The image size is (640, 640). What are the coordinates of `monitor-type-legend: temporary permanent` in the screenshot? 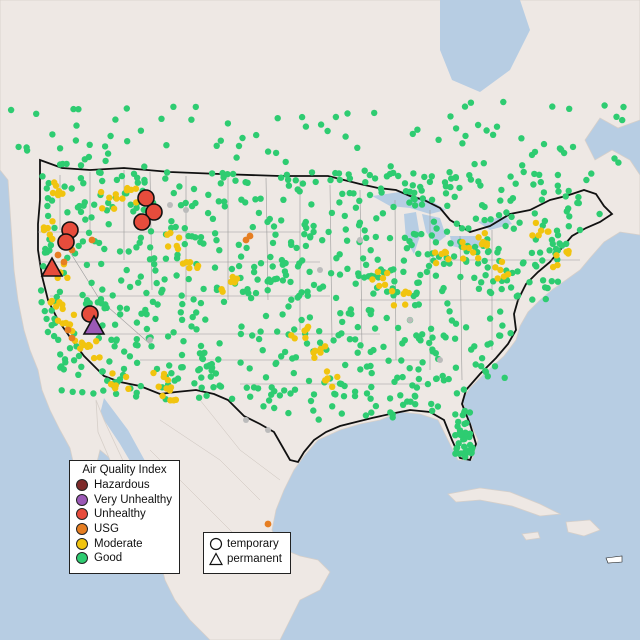 It's located at (247, 553).